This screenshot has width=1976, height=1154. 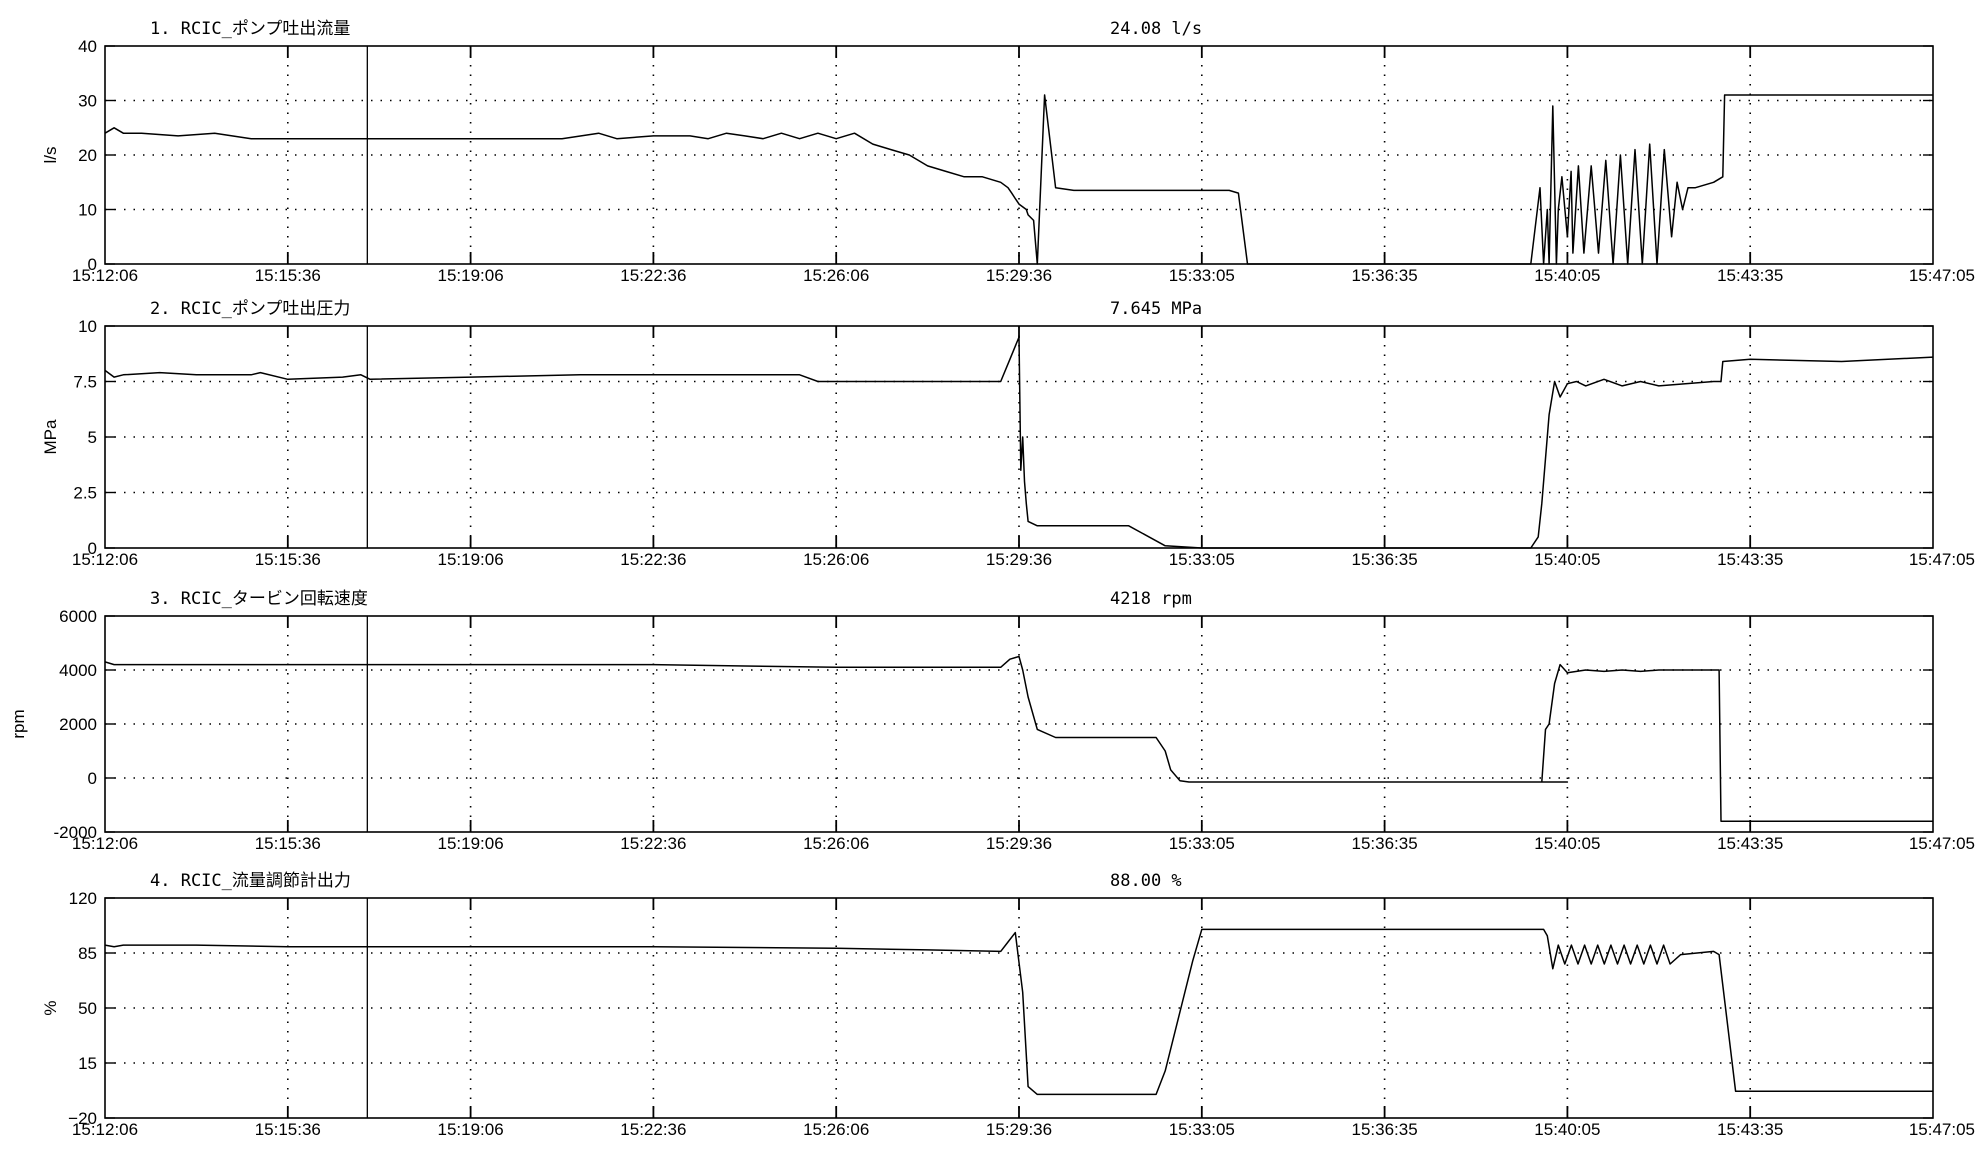 What do you see at coordinates (87, 1063) in the screenshot?
I see `y-tick-label: 15` at bounding box center [87, 1063].